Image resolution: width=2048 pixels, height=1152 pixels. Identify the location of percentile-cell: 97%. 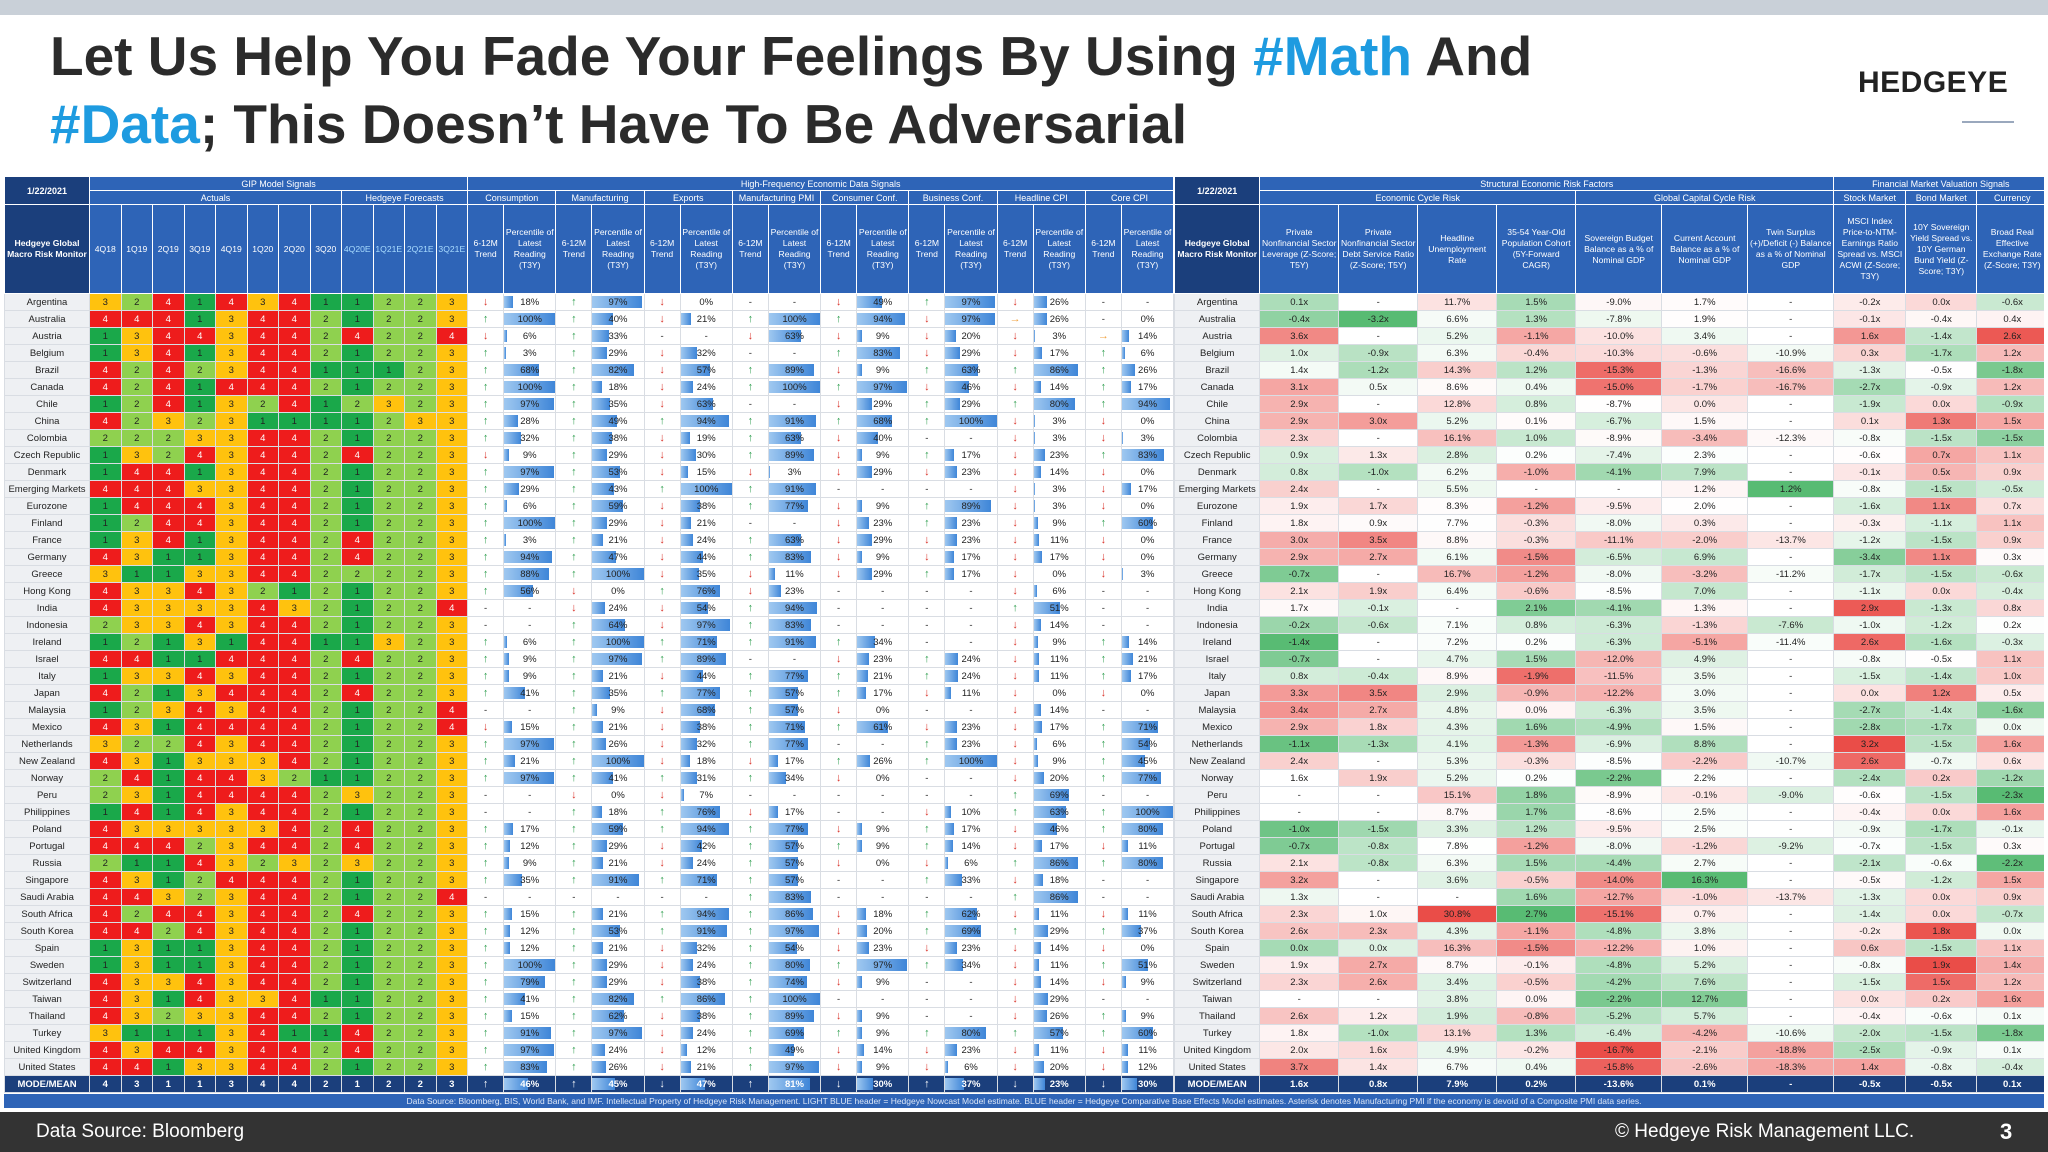
(618, 659).